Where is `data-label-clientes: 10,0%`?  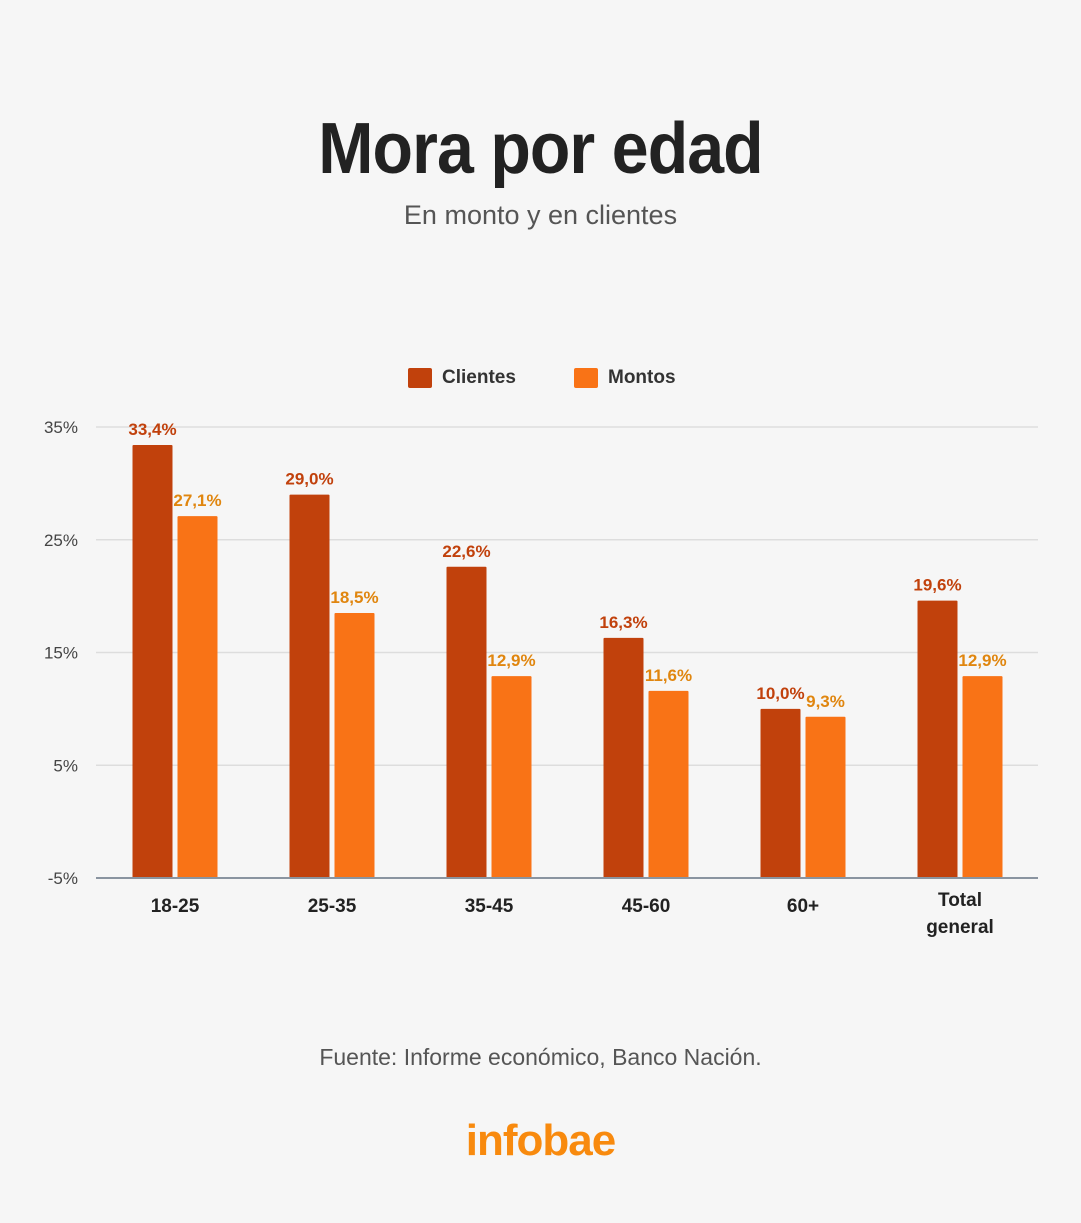
data-label-clientes: 10,0% is located at coordinates (780, 693).